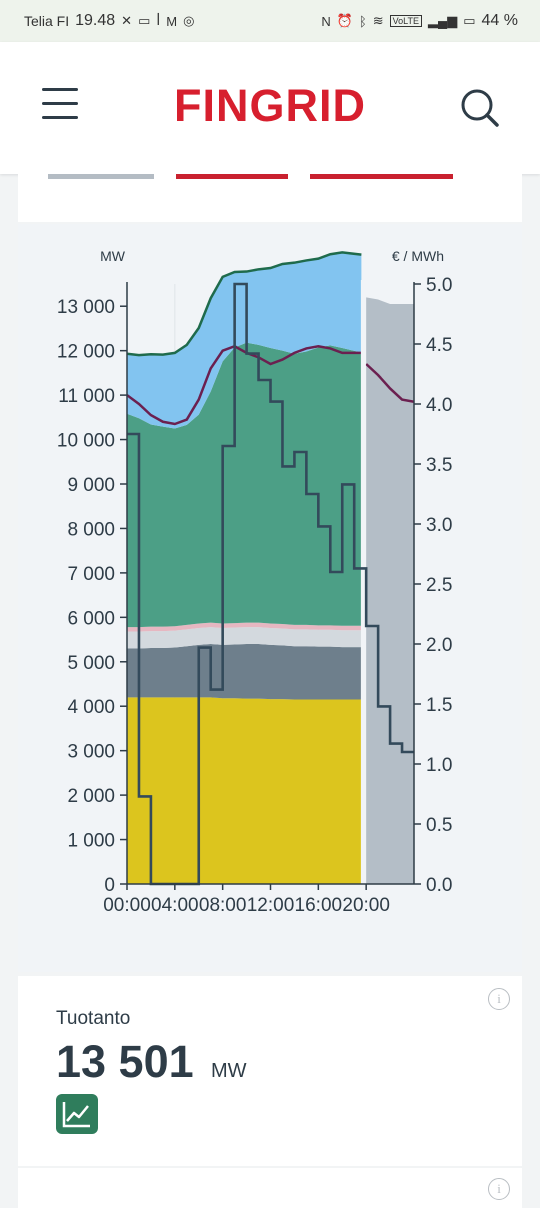 The image size is (540, 1208). What do you see at coordinates (480, 108) in the screenshot?
I see `search-icon` at bounding box center [480, 108].